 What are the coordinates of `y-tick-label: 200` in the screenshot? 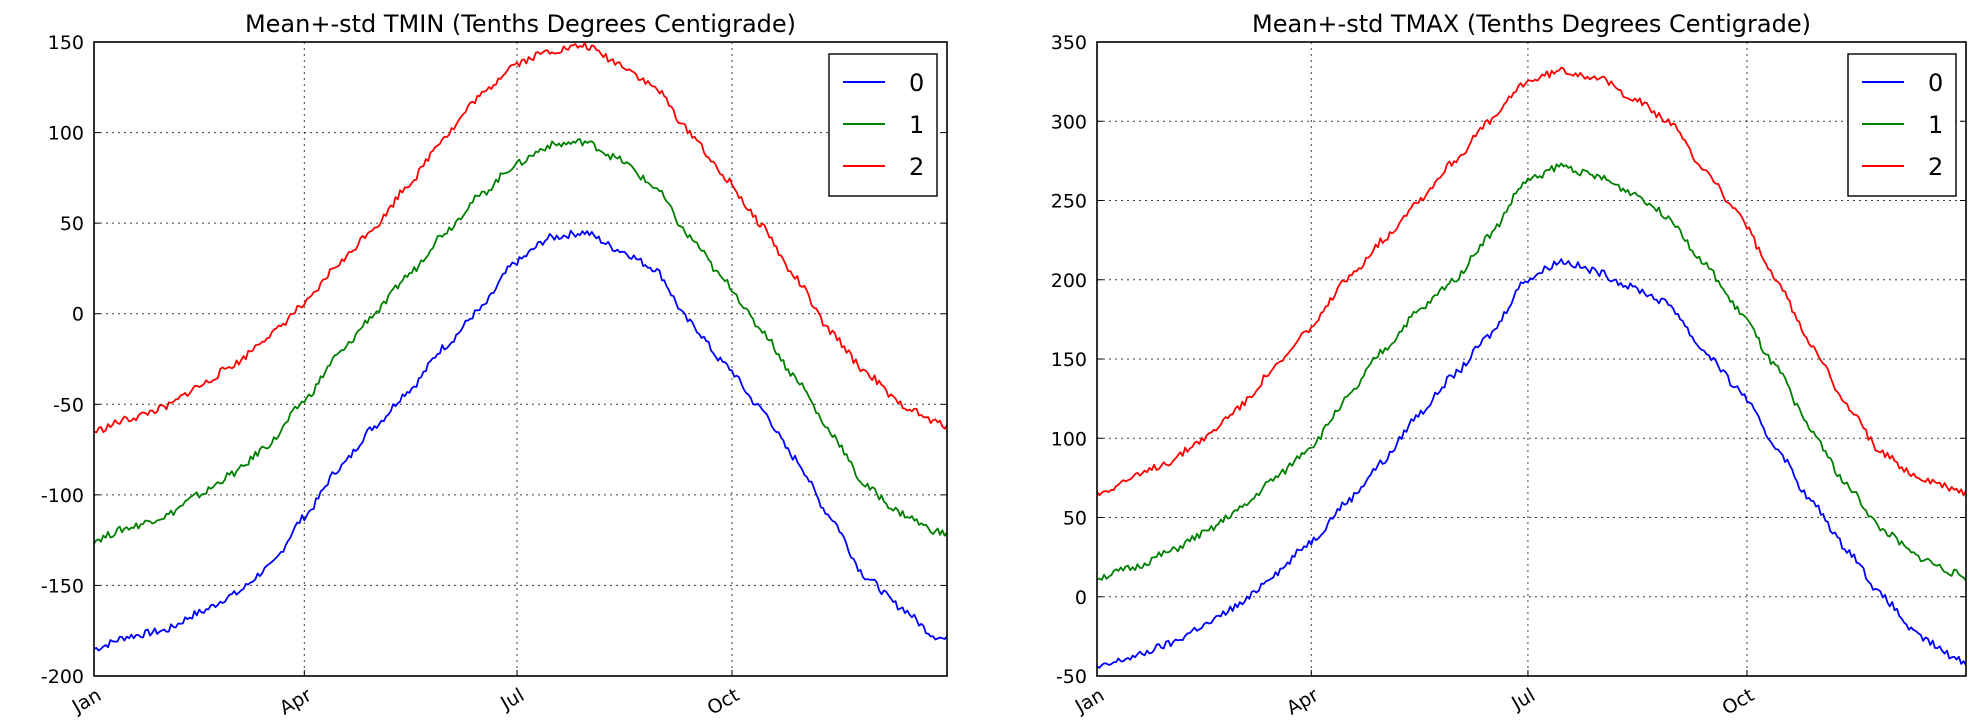 It's located at (1069, 281).